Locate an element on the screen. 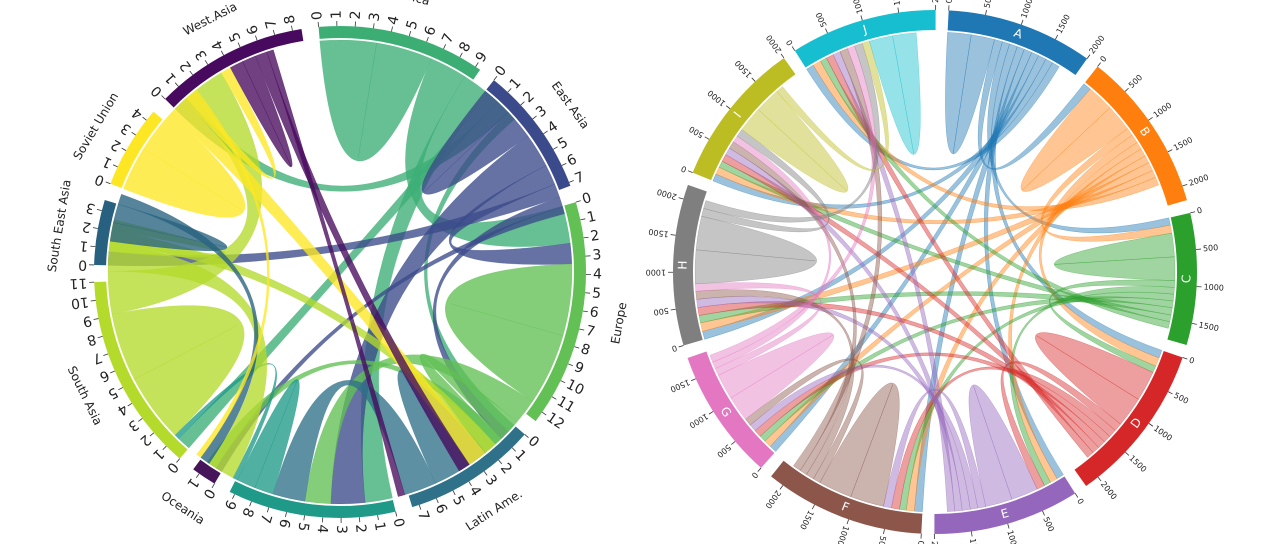 This screenshot has width=1280, height=544. ribbon-soviet-union-to-north-ame is located at coordinates (231, 273).